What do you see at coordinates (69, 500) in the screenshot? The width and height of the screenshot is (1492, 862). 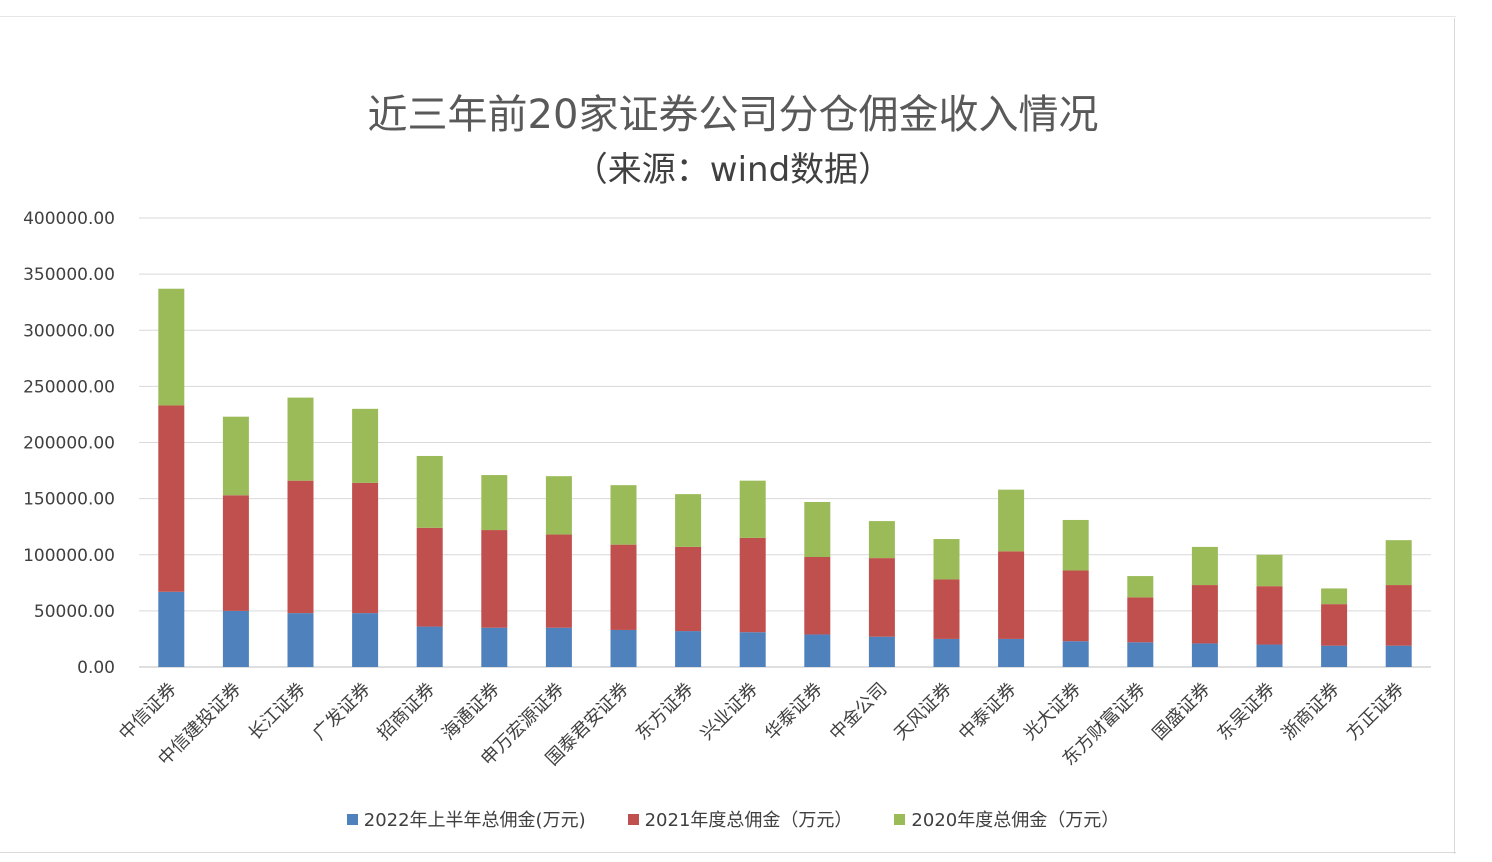 I see `y-tick-label: 150000.00` at bounding box center [69, 500].